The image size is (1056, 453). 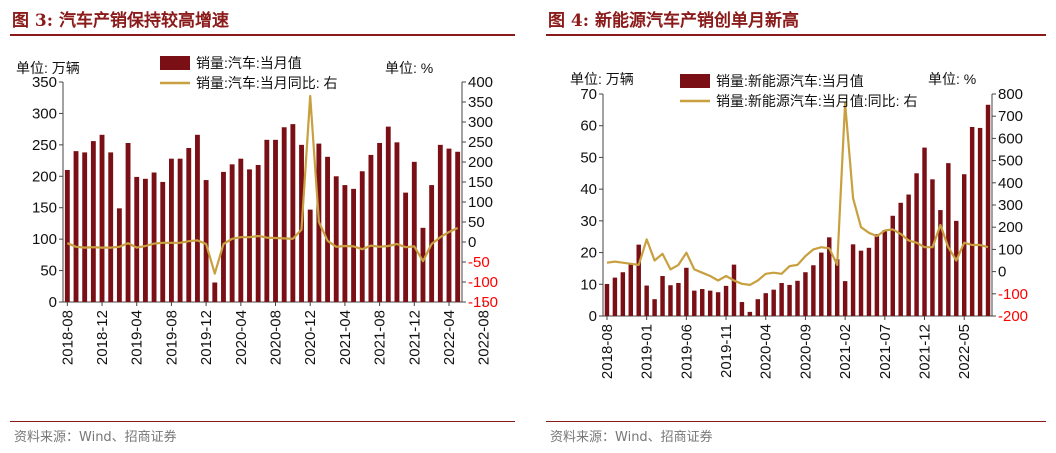 What do you see at coordinates (1013, 316) in the screenshot?
I see `chart4-right-tick-label: -200` at bounding box center [1013, 316].